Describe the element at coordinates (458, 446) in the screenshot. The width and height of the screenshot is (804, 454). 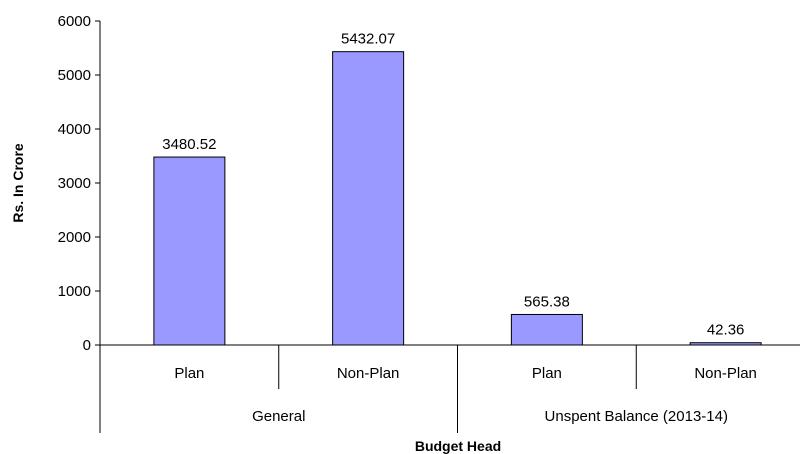
I see `x-axis-title: Budget Head` at that location.